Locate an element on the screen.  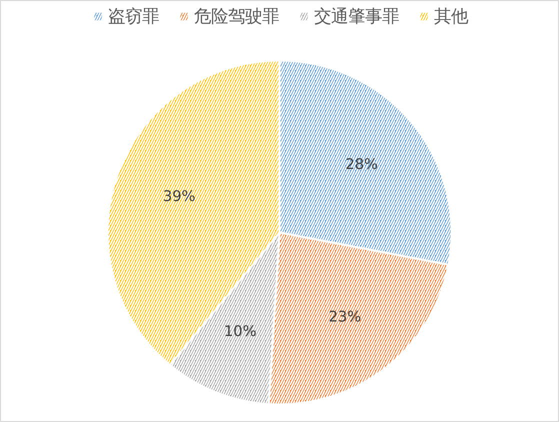
legend-label: 其他 is located at coordinates (451, 17).